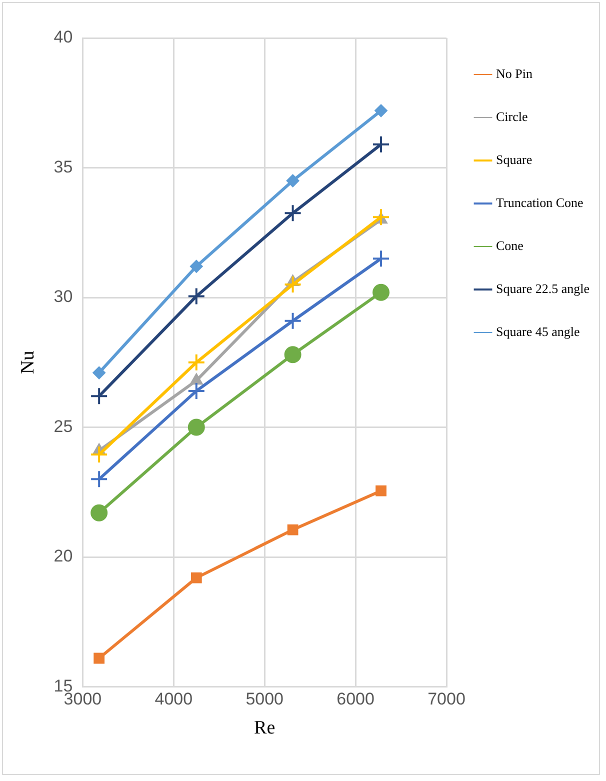 This screenshot has width=606, height=781. Describe the element at coordinates (355, 699) in the screenshot. I see `x-tick-label: 6000` at that location.